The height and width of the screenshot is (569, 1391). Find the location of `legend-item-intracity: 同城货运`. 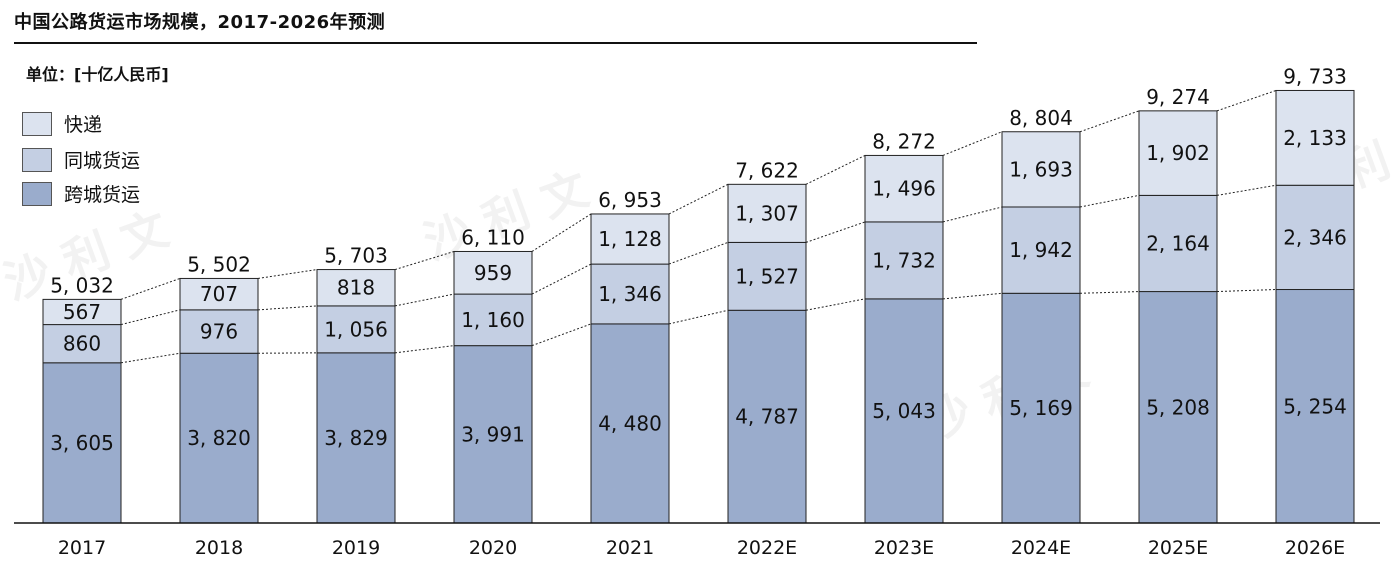

legend-item-intracity: 同城货运 is located at coordinates (81, 159).